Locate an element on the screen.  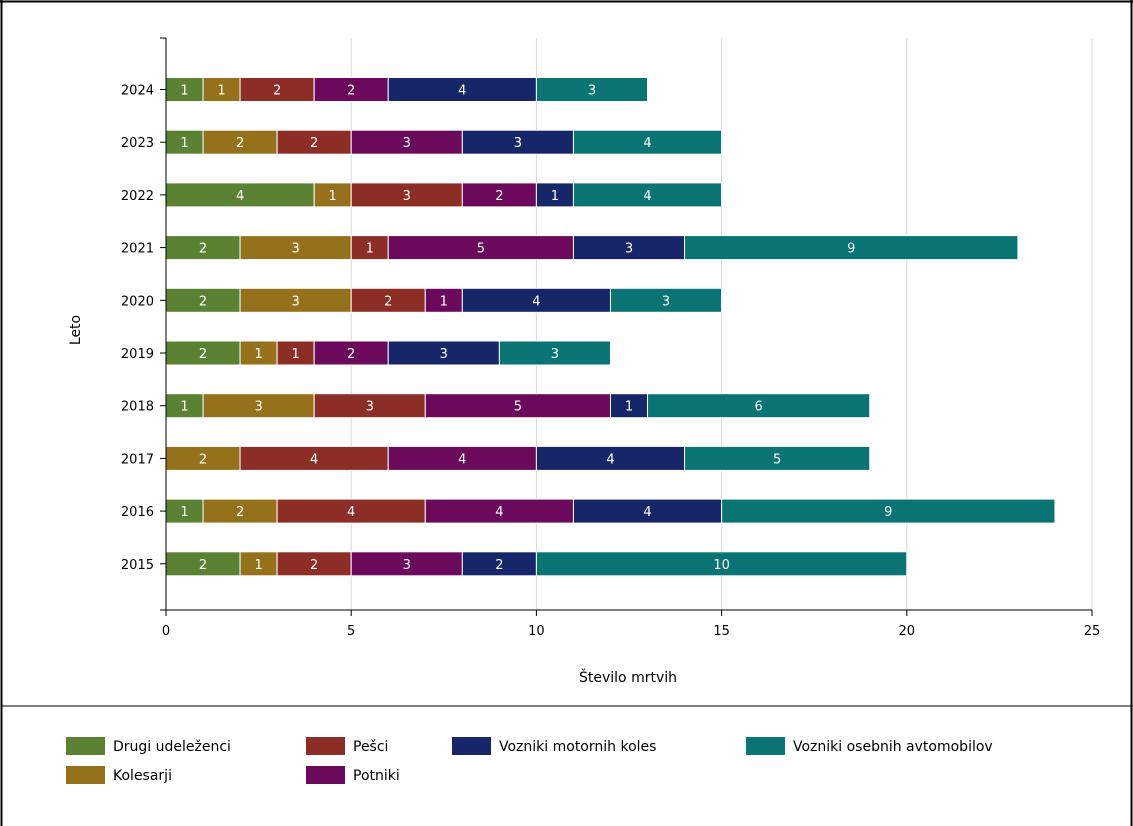
y-tick-label: 2016 is located at coordinates (137, 512).